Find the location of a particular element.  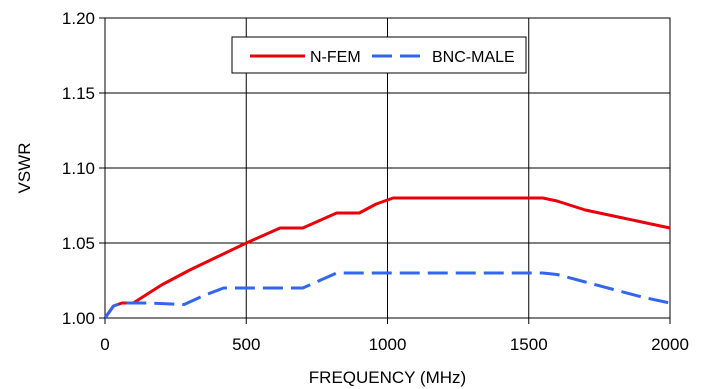

series-line-bnc-male is located at coordinates (387, 295).